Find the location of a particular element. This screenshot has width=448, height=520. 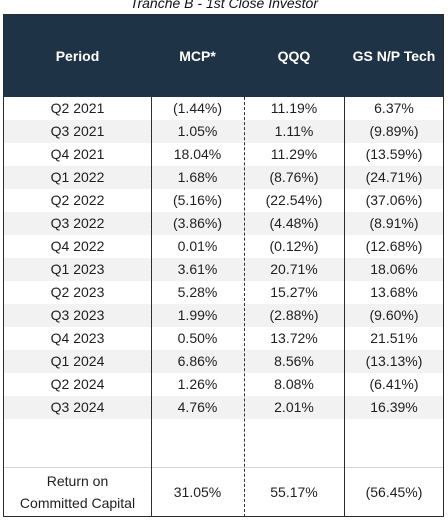

gs-np-tech-cell: 21.51% is located at coordinates (394, 338).